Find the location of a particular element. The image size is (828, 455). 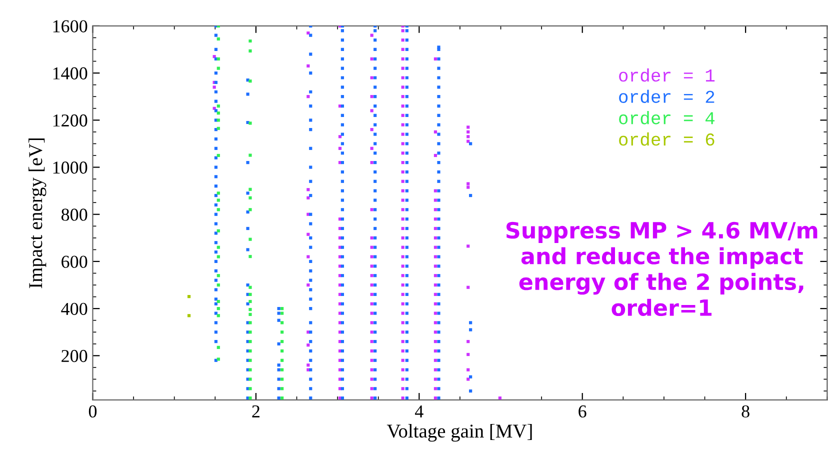

y-tick-label: 400 is located at coordinates (74, 309).